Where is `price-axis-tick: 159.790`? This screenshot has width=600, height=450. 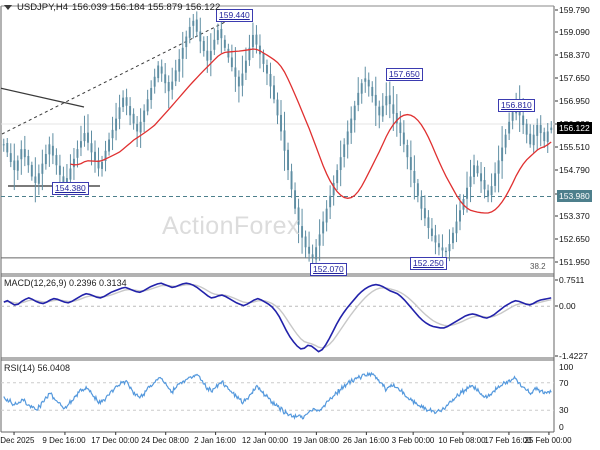
price-axis-tick: 159.790 is located at coordinates (572, 10).